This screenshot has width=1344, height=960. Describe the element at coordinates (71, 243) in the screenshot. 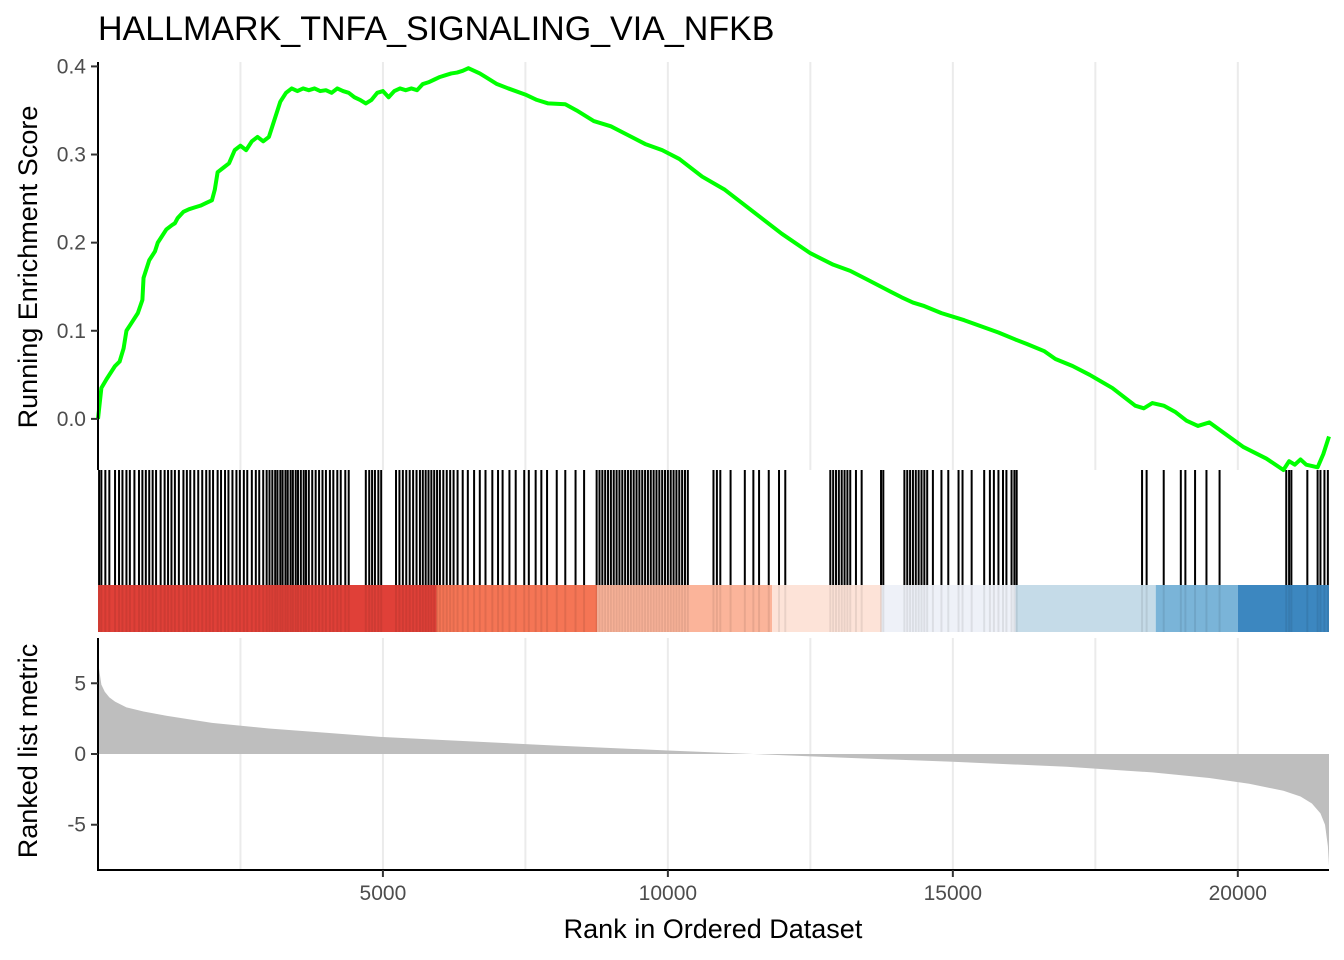

I see `y-tick-label: 0.2` at that location.